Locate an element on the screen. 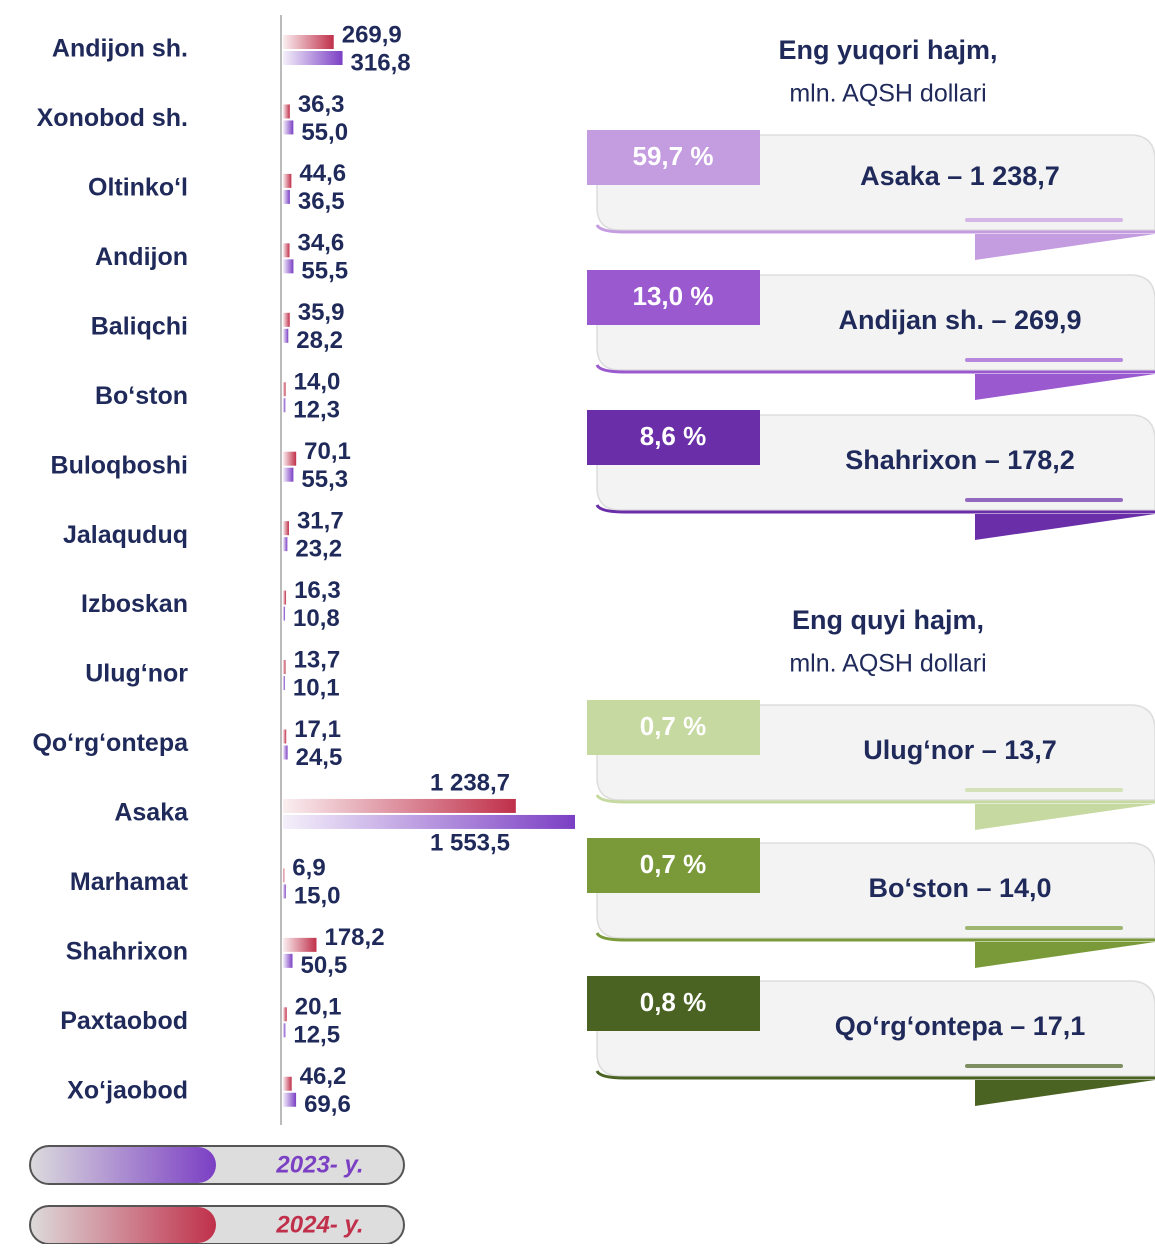  card-label: Asaka – 1 238,7 is located at coordinates (960, 176).